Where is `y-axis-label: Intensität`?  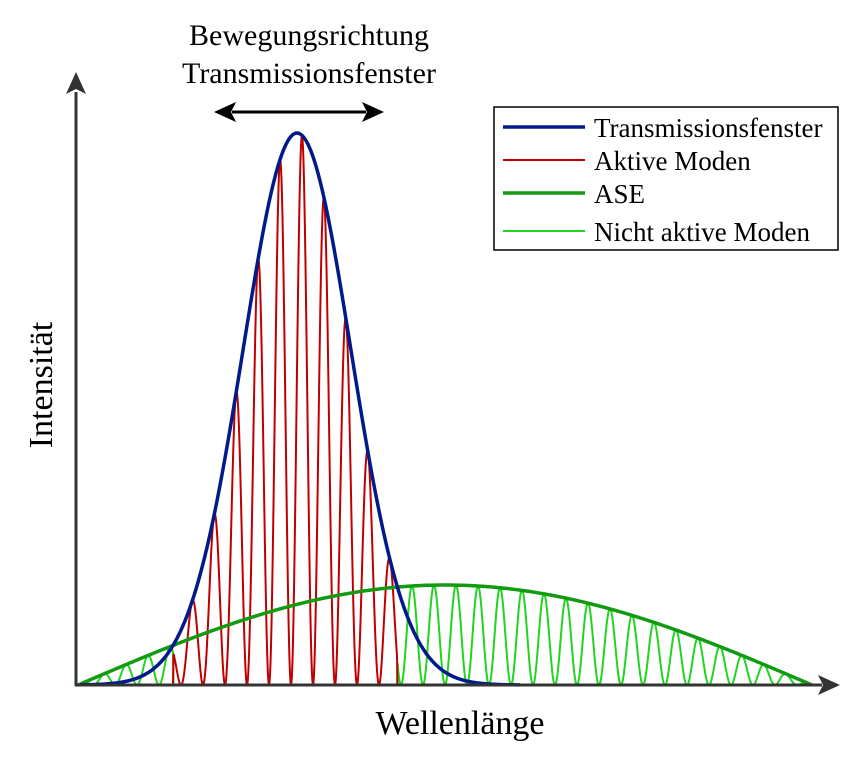 y-axis-label: Intensität is located at coordinates (41, 384).